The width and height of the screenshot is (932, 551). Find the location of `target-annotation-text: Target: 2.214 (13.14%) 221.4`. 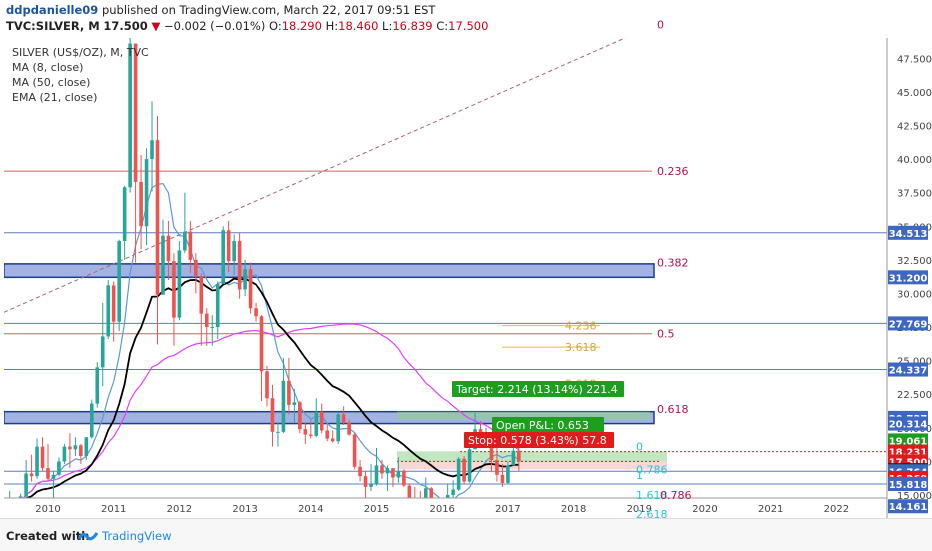

target-annotation-text: Target: 2.214 (13.14%) 221.4 is located at coordinates (536, 389).